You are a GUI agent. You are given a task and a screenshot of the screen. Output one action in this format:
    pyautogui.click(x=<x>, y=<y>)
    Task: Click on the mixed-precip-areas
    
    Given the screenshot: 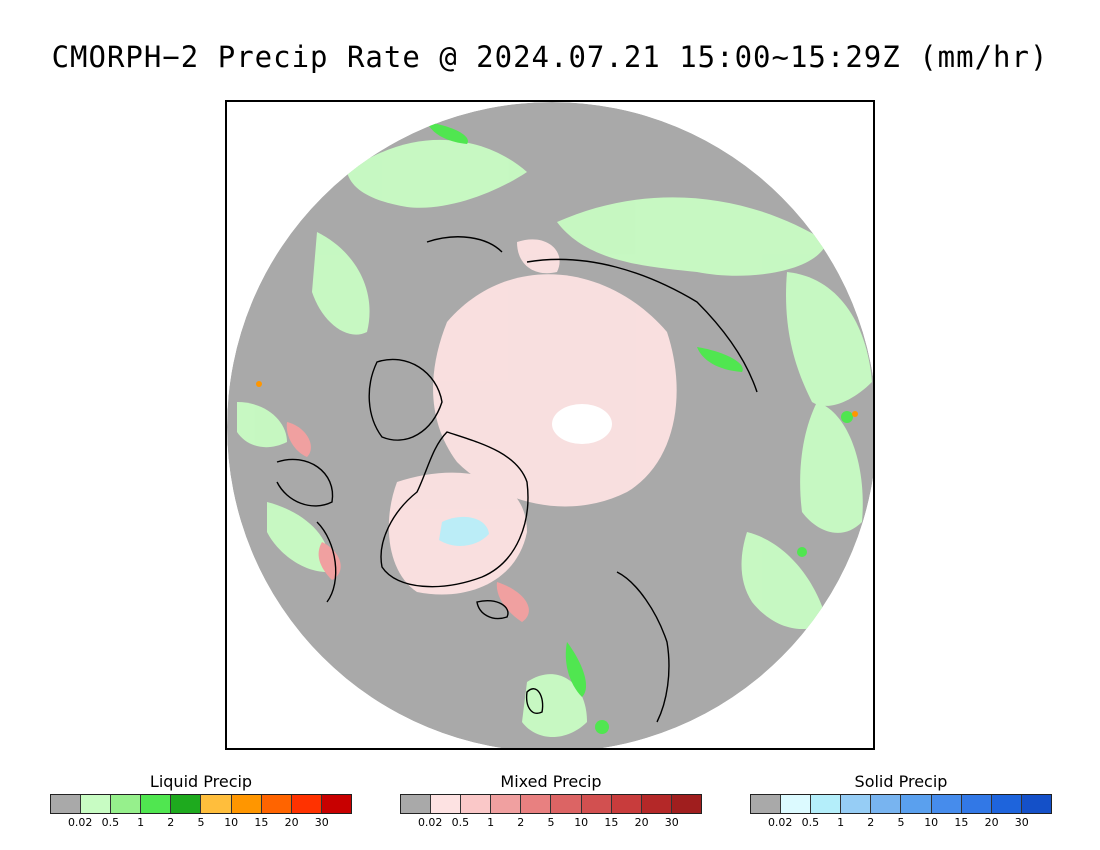 What is the action you would take?
    pyautogui.click(x=532, y=417)
    